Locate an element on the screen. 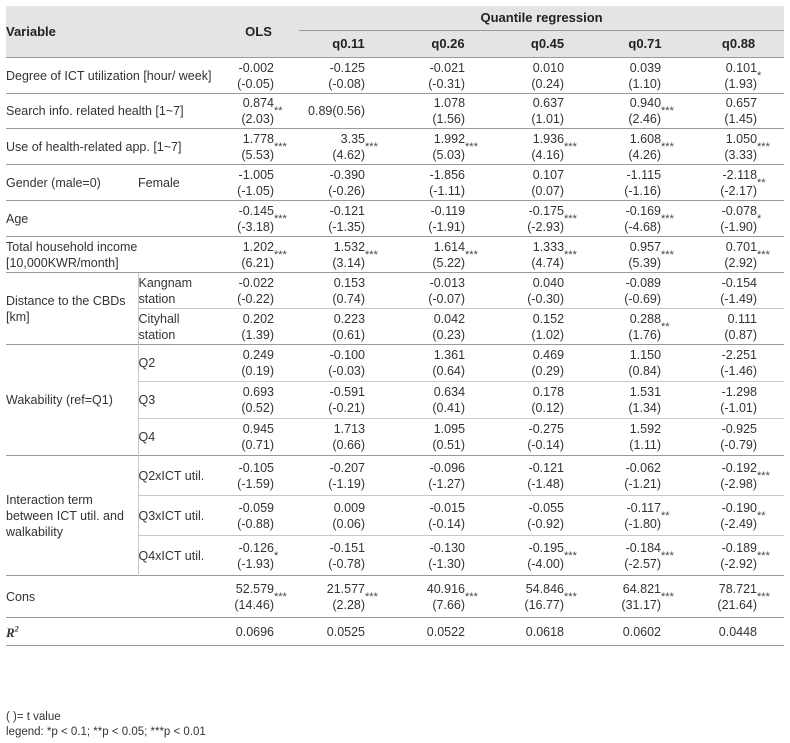 The width and height of the screenshot is (790, 743). header-quantile: q0.11 is located at coordinates (349, 44).